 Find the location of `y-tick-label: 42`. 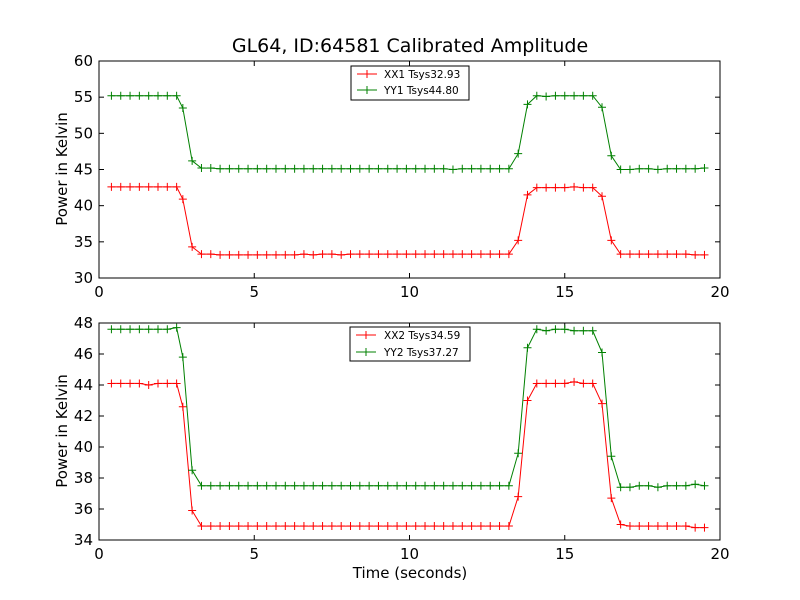

y-tick-label: 42 is located at coordinates (83, 416).